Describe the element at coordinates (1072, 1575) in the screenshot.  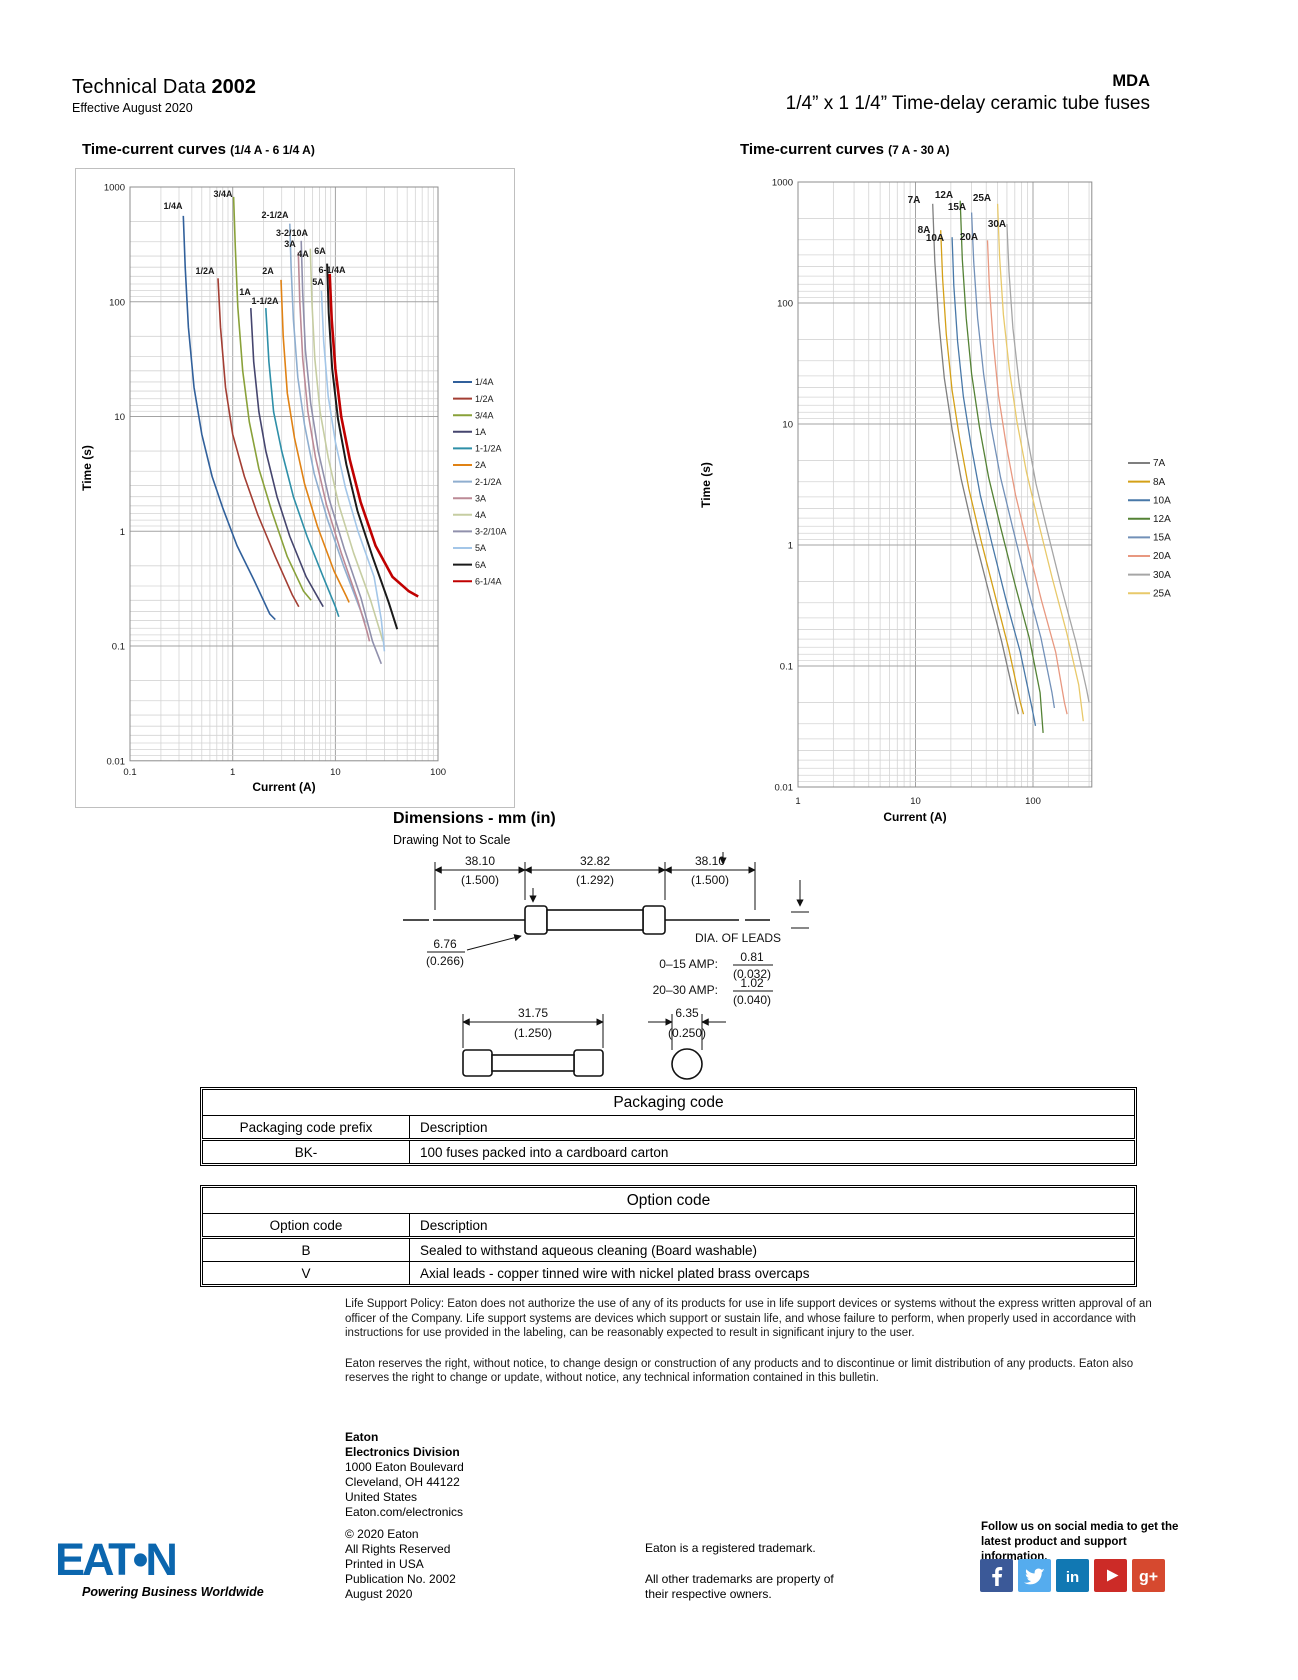
I see `linkedin-icon: in` at that location.